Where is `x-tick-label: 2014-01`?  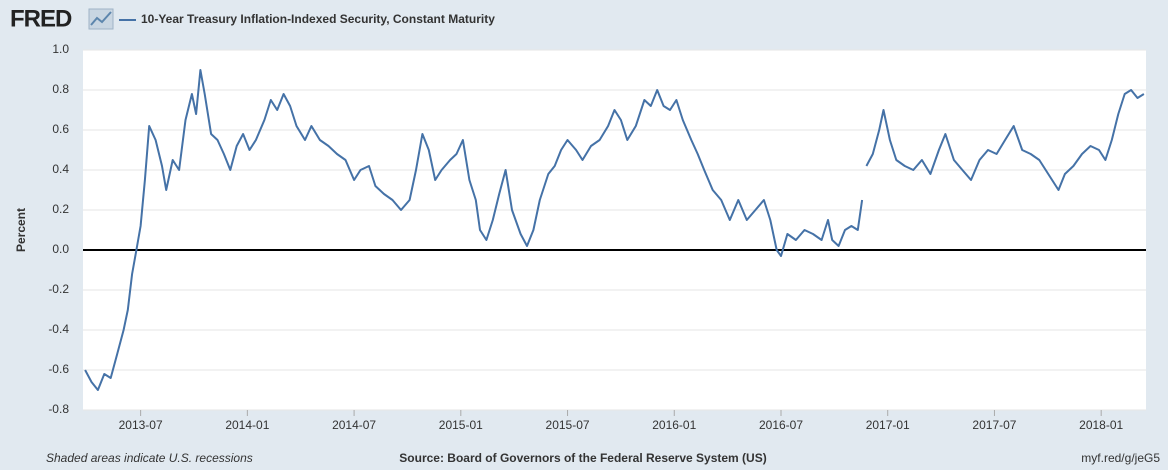
x-tick-label: 2014-01 is located at coordinates (247, 425).